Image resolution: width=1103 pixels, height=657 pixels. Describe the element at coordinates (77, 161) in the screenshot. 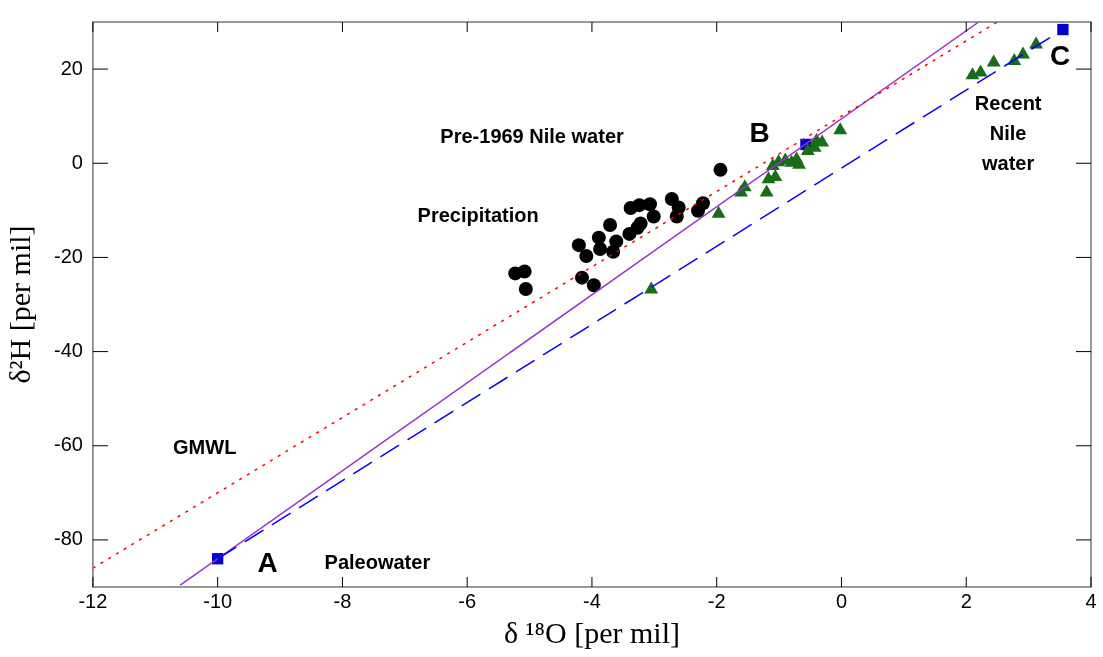

I see `y-tick-label: 0` at that location.